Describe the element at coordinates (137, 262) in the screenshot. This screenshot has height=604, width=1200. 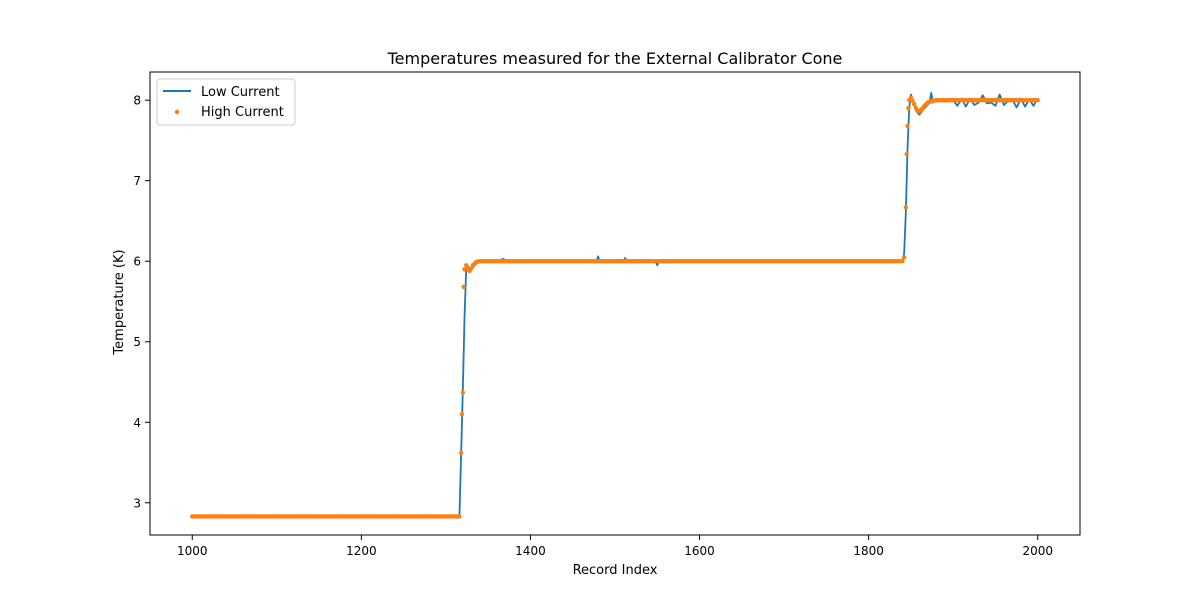
I see `y-tick-label: 6` at that location.